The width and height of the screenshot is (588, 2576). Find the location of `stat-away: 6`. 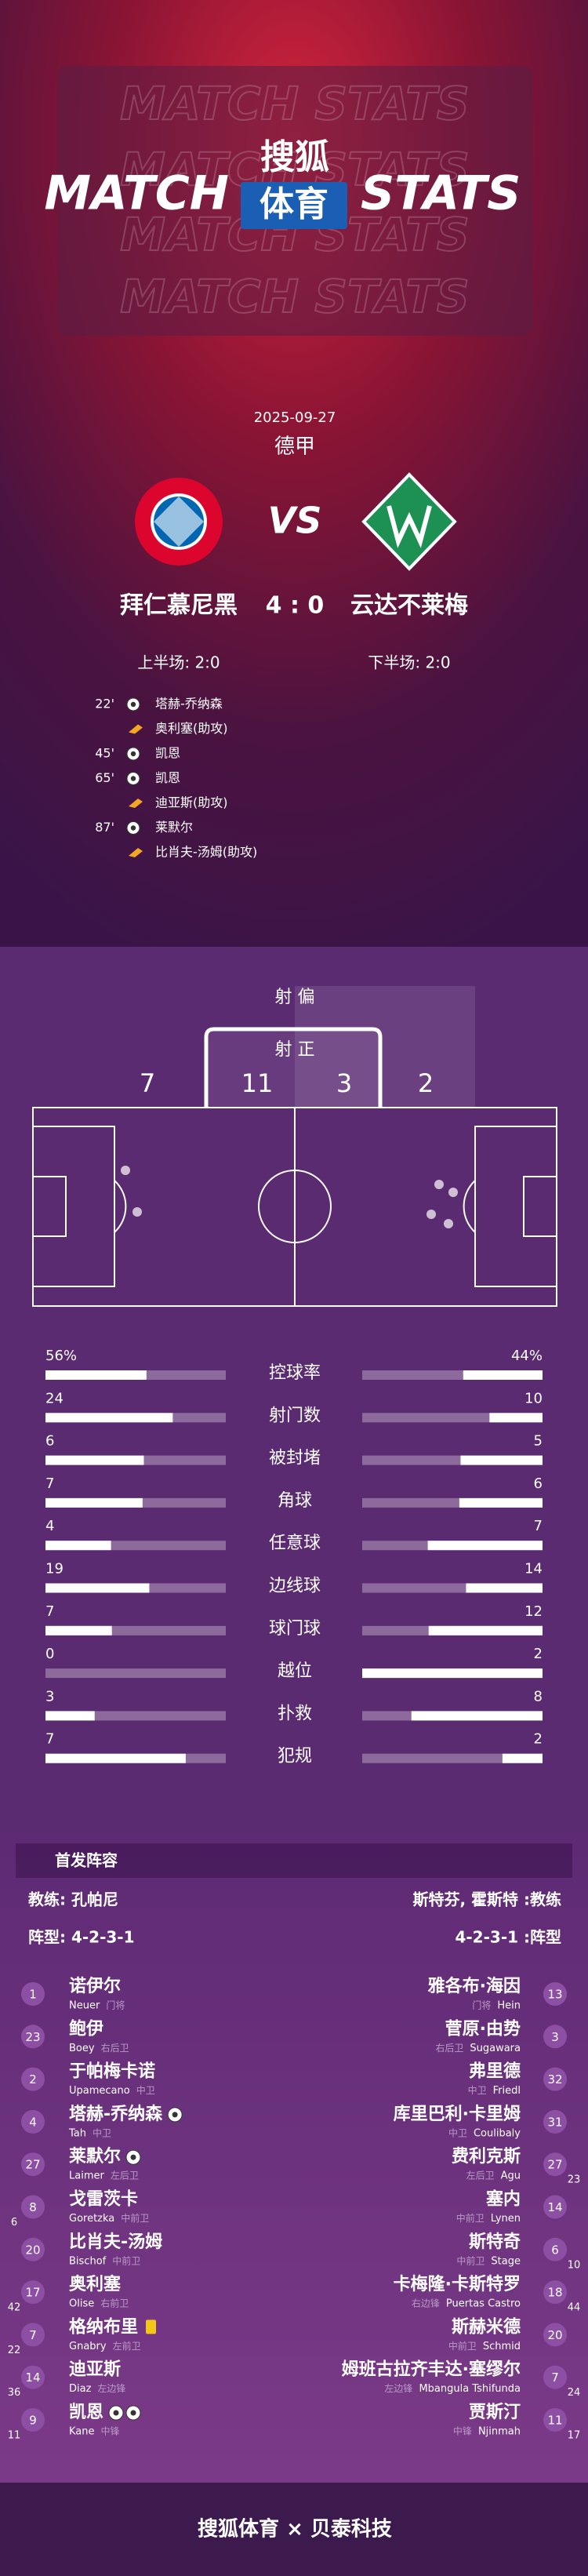

stat-away: 6 is located at coordinates (538, 1483).